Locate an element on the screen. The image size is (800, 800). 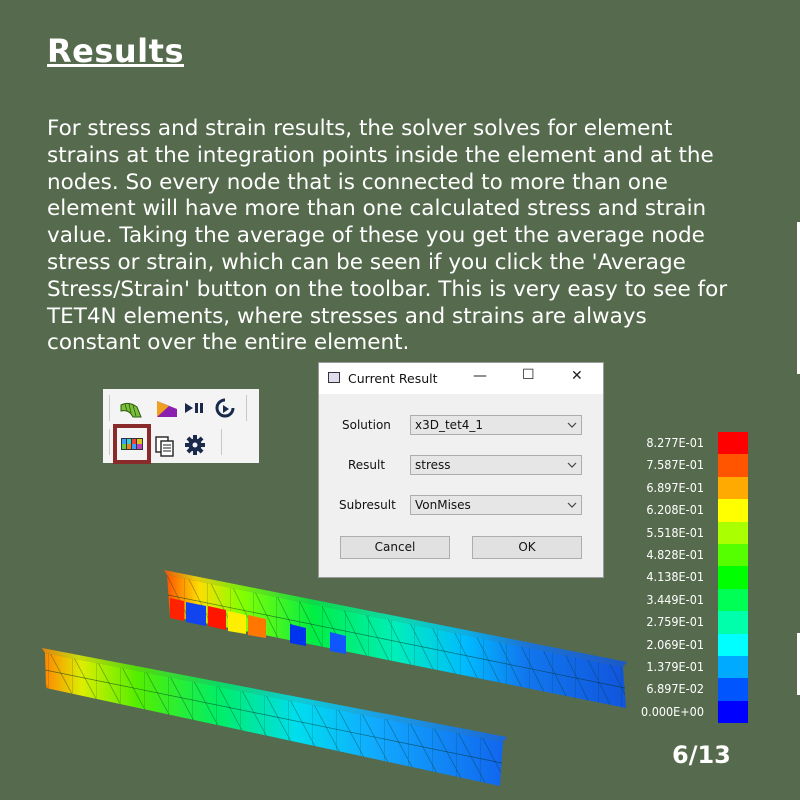
legend-label: 2.069E-01 is located at coordinates (675, 644).